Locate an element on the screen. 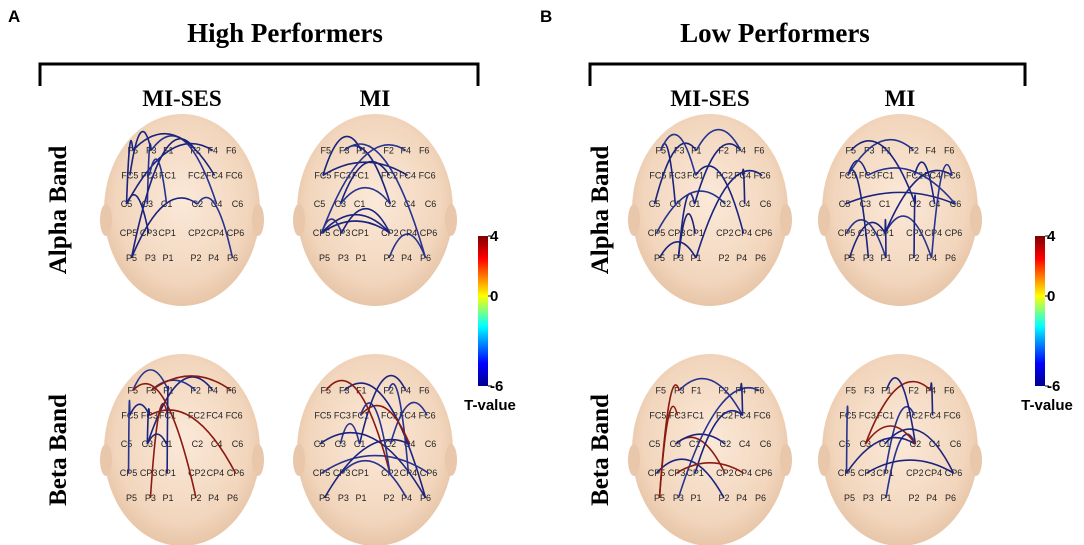  row-label: Beta Band is located at coordinates (58, 450).